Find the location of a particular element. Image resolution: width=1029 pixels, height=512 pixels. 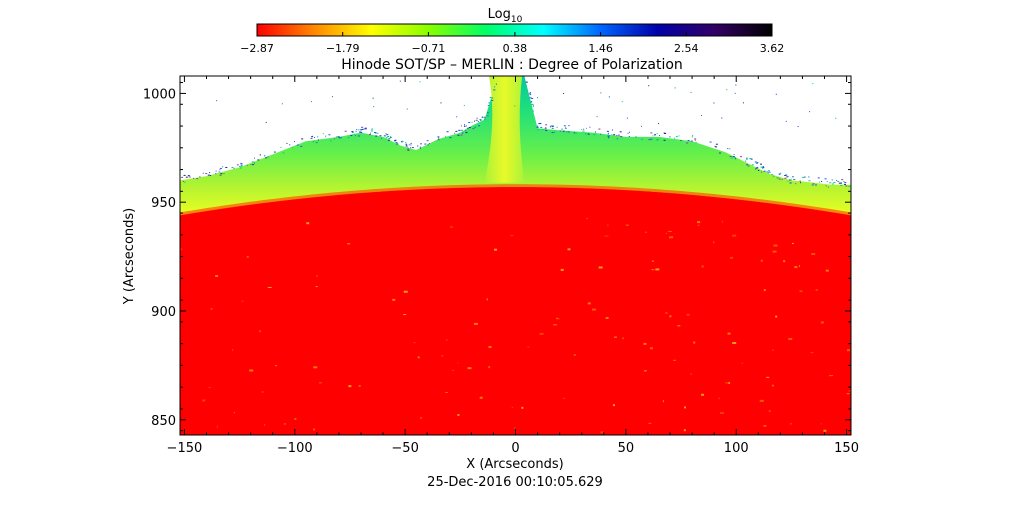

jet-region is located at coordinates (504, 129).